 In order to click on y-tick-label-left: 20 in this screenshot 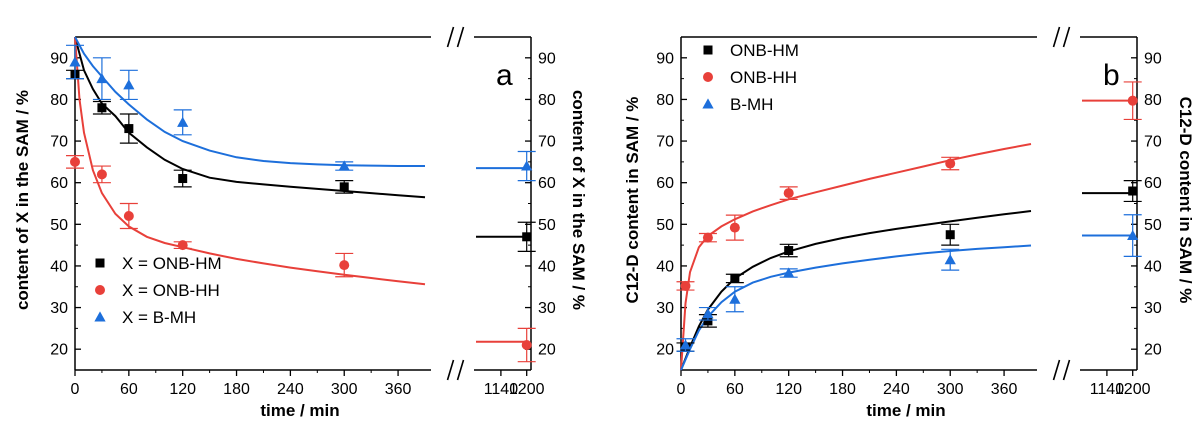, I will do `click(59, 350)`.